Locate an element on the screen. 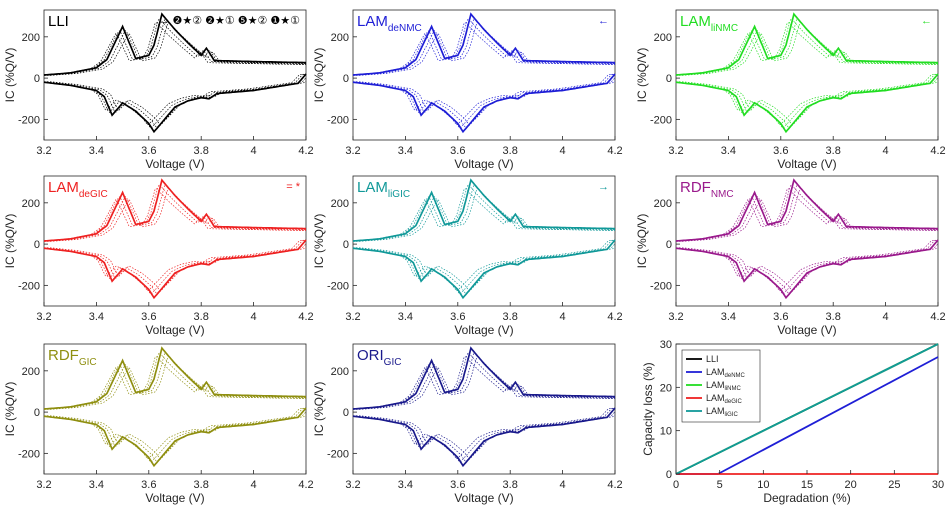 This screenshot has height=520, width=948. legend-label-main: LLI is located at coordinates (712, 359).